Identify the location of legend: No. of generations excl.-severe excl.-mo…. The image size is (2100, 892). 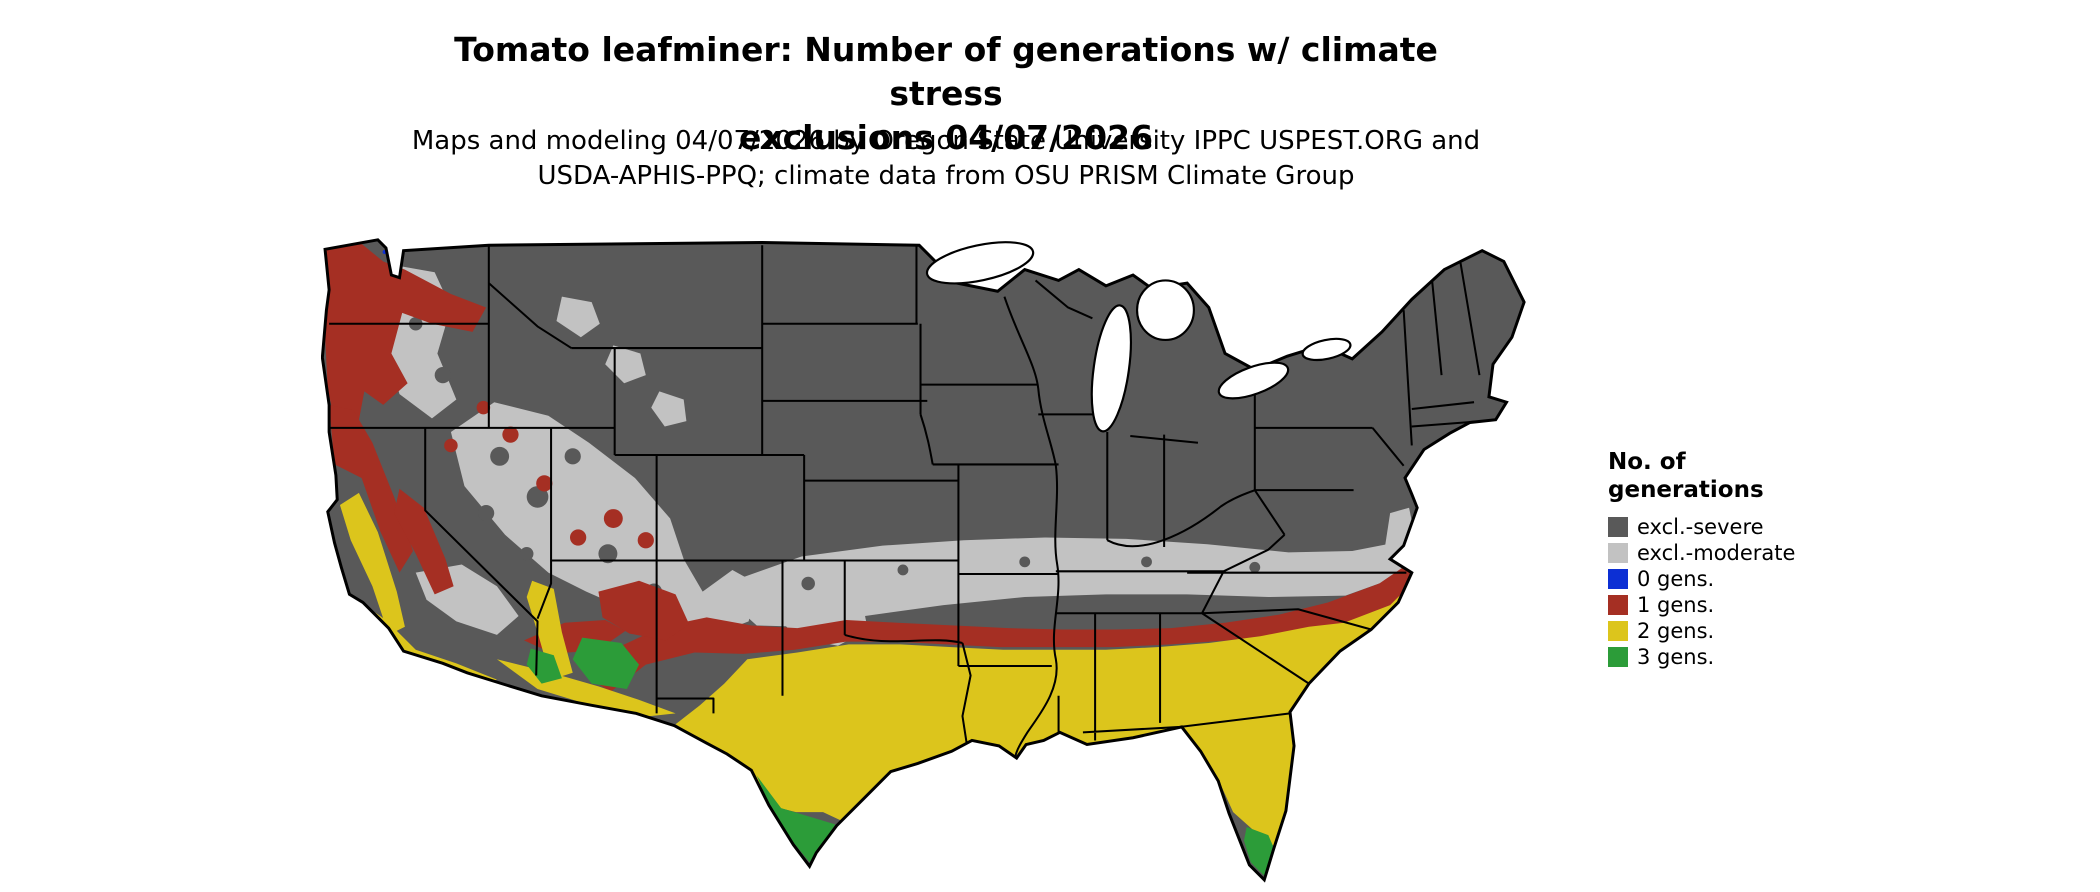
(1758, 559).